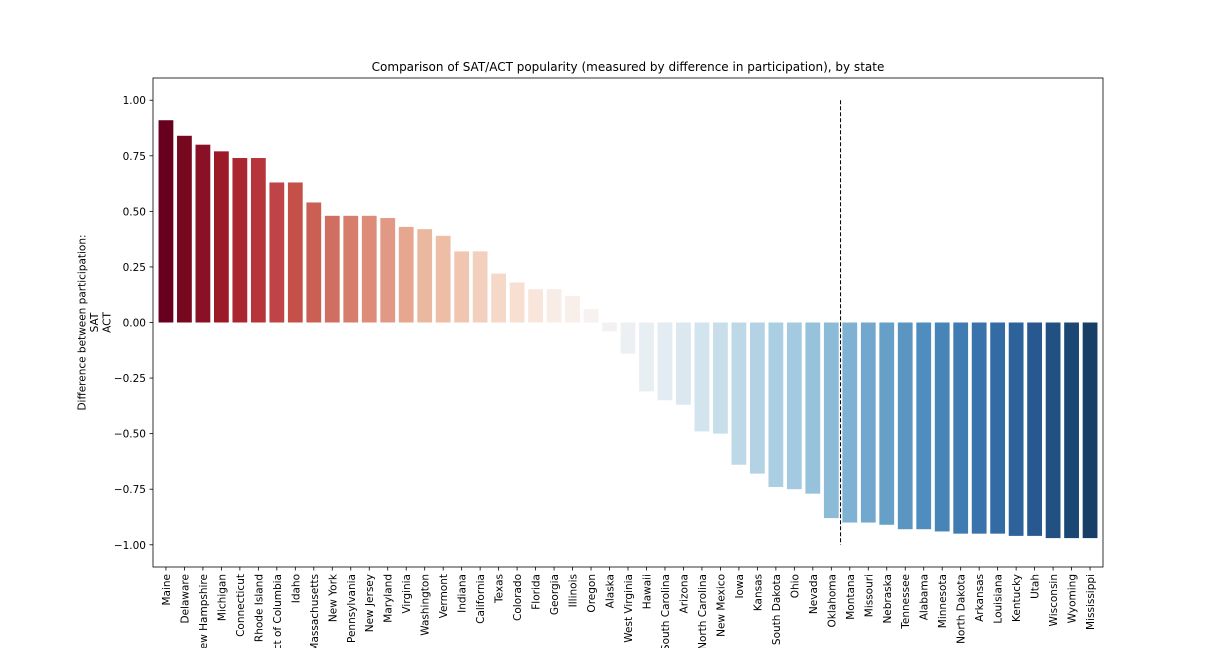 This screenshot has width=1224, height=648. What do you see at coordinates (629, 608) in the screenshot?
I see `x-tick-label: West Virginia` at bounding box center [629, 608].